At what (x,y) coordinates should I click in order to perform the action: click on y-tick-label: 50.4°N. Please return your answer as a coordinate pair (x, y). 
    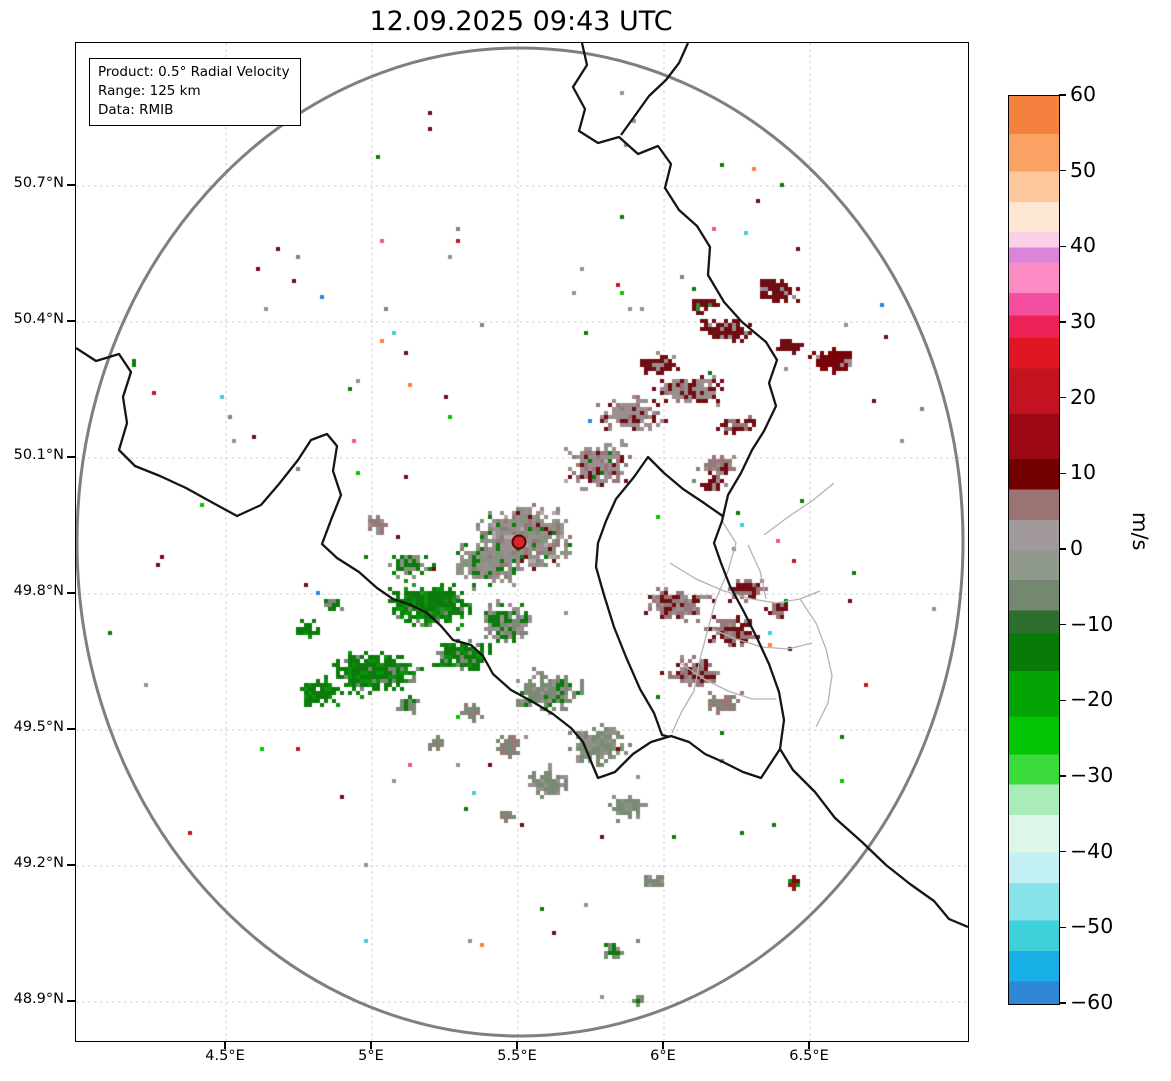
    Looking at the image, I should click on (38, 319).